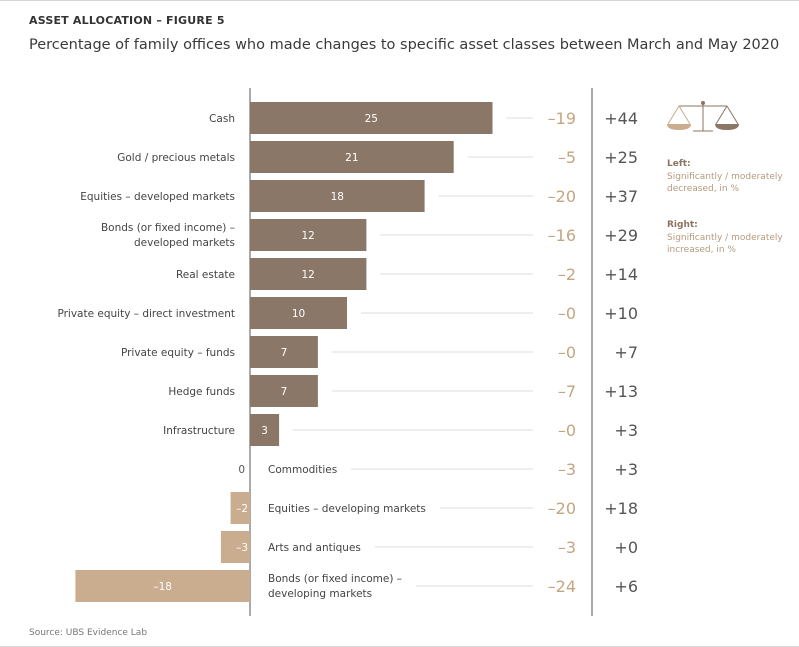 The width and height of the screenshot is (799, 647). What do you see at coordinates (176, 158) in the screenshot?
I see `category-label: Gold / precious metals` at bounding box center [176, 158].